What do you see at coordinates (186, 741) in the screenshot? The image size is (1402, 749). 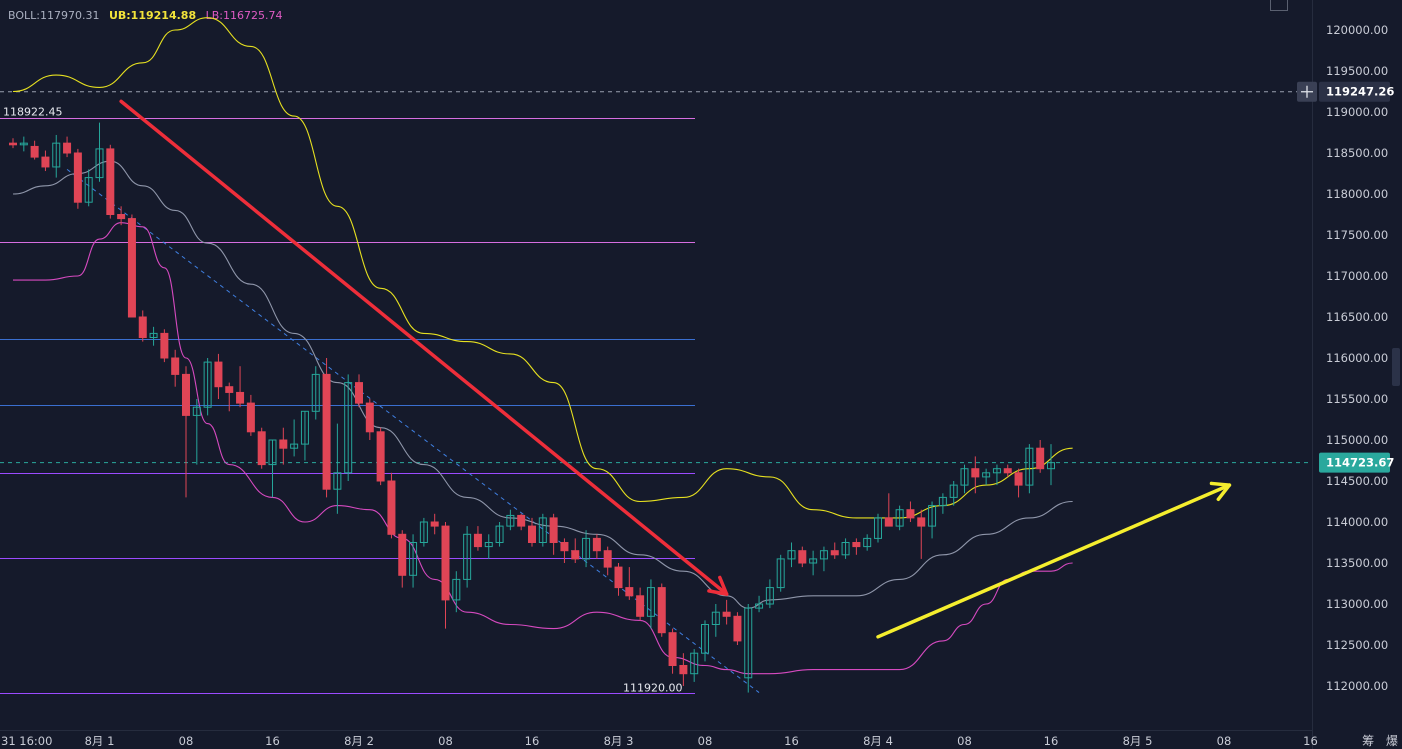 I see `x-tick-label-2: 08` at bounding box center [186, 741].